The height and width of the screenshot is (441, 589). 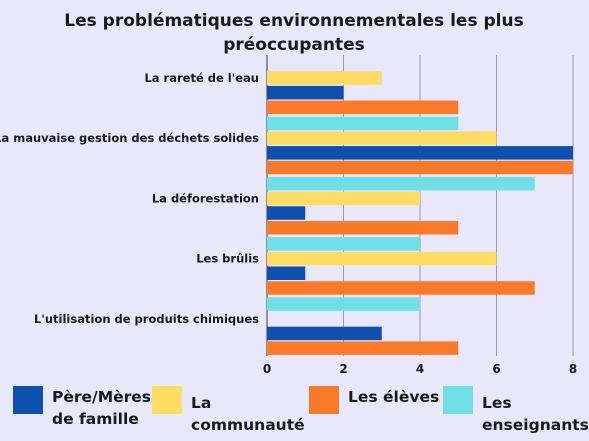 What do you see at coordinates (146, 319) in the screenshot?
I see `category-label-5: L'utilisation de produits chimiques` at bounding box center [146, 319].